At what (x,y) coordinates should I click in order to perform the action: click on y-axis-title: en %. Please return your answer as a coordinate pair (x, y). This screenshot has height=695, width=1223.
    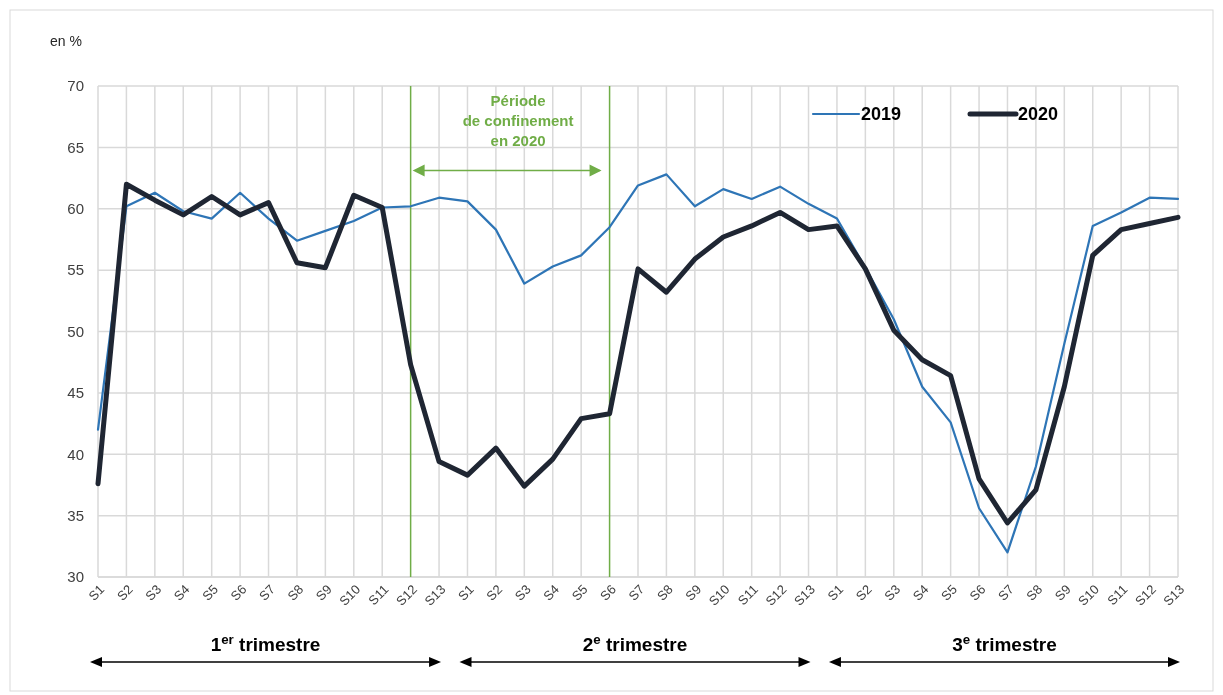
    Looking at the image, I should click on (66, 41).